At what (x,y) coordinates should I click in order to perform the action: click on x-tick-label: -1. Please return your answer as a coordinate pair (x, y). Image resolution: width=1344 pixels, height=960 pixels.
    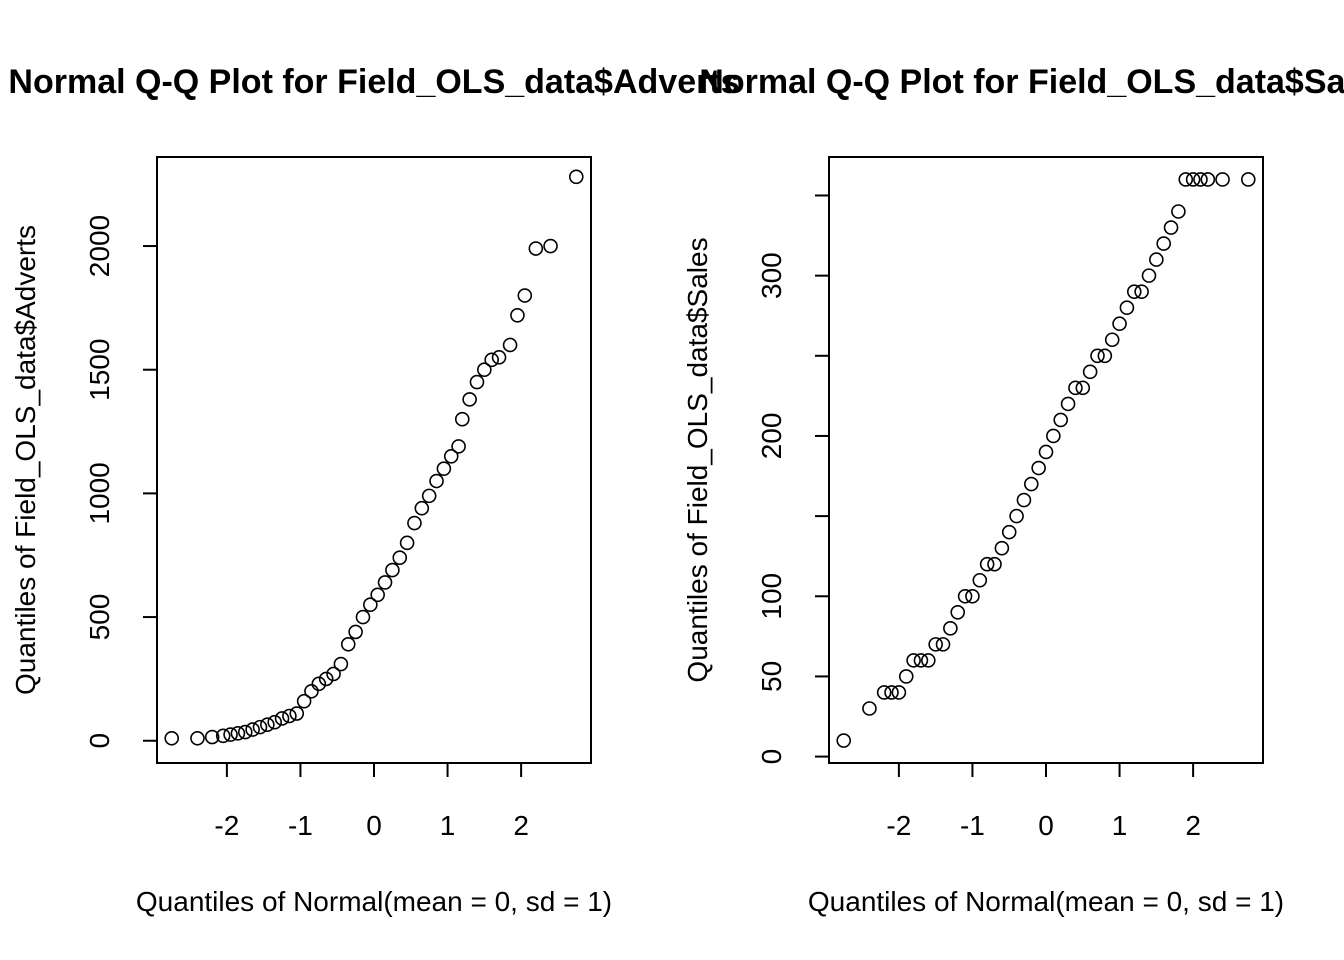
    Looking at the image, I should click on (972, 825).